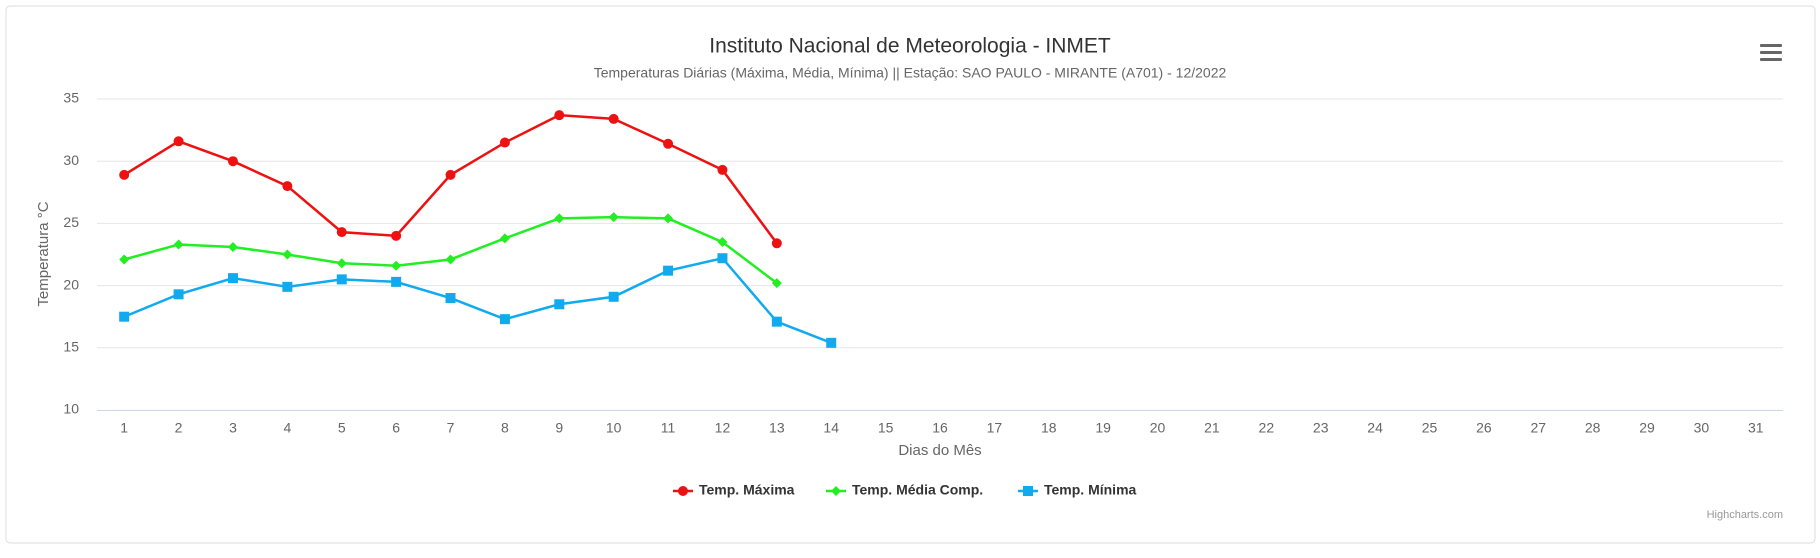  What do you see at coordinates (287, 428) in the screenshot?
I see `x-tick-label: 4` at bounding box center [287, 428].